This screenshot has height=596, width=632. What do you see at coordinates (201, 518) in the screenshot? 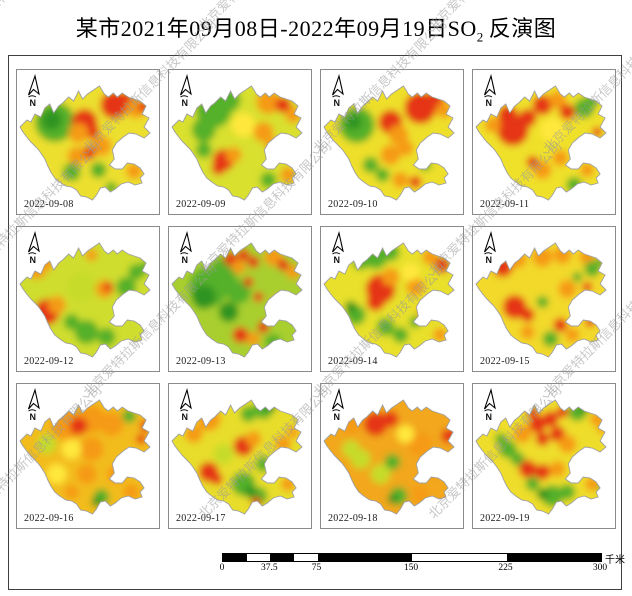
I see `panel-date: 2022-09-17` at bounding box center [201, 518].